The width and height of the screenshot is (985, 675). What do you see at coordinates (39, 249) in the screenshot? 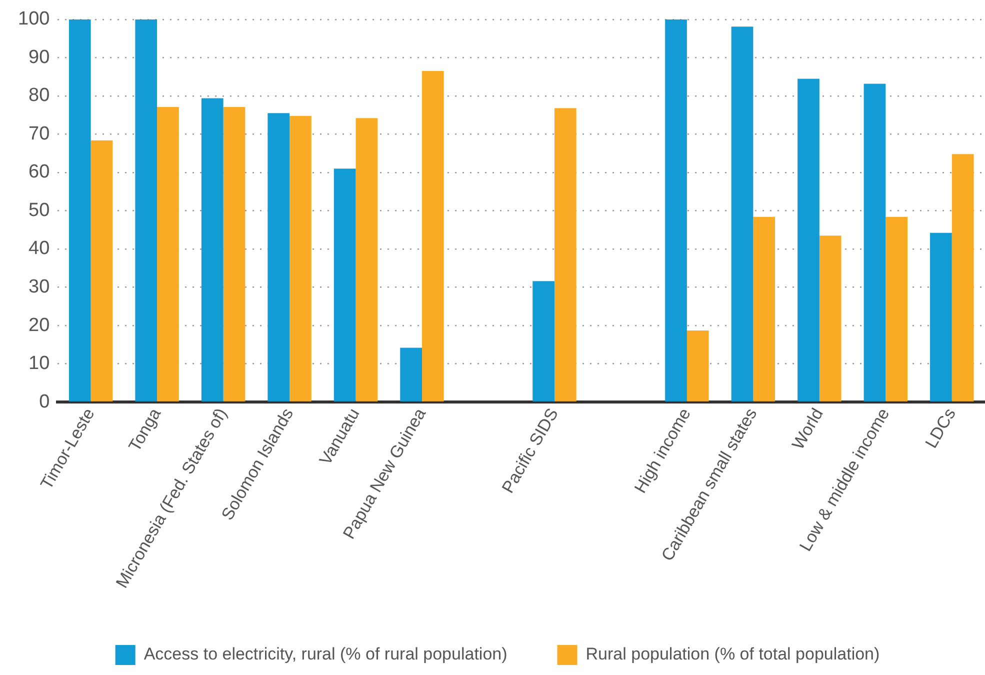
I see `y-tick-label: 40` at bounding box center [39, 249].